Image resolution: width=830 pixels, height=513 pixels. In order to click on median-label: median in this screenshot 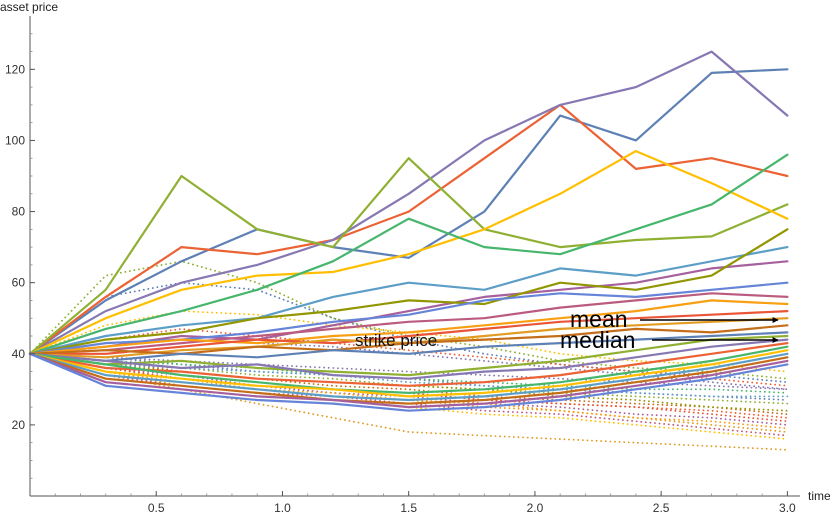, I will do `click(597, 340)`.